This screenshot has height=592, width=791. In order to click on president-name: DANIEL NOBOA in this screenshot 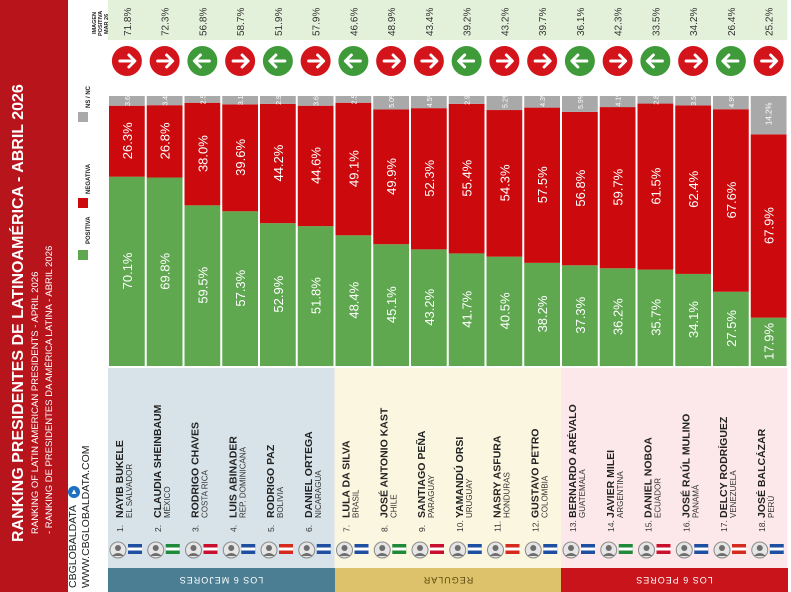, I will do `click(649, 477)`.